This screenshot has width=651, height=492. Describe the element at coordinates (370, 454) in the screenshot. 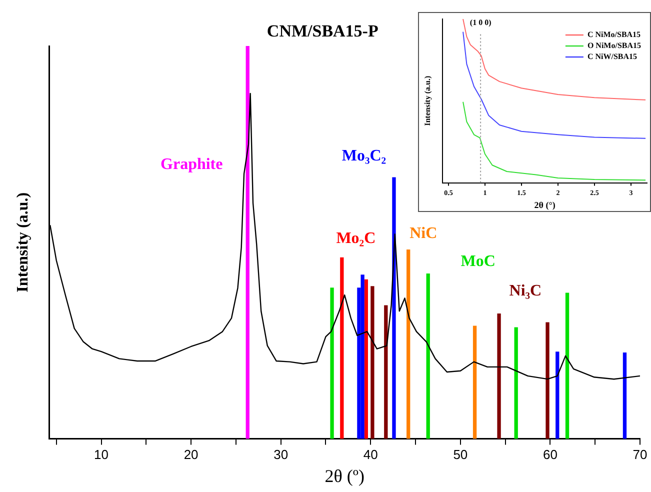

I see `x-tick-label: 40` at that location.